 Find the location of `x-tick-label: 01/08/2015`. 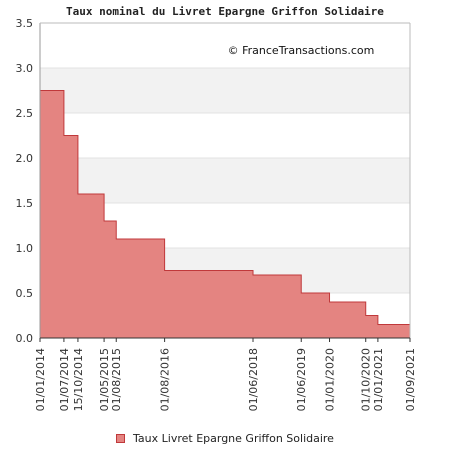

x-tick-label: 01/08/2015 is located at coordinates (116, 379).